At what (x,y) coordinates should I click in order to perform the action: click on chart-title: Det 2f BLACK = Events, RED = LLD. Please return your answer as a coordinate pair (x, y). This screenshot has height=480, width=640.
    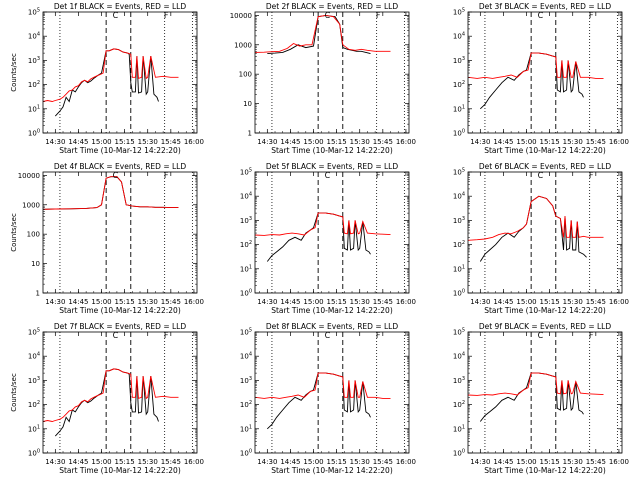
    Looking at the image, I should click on (332, 6).